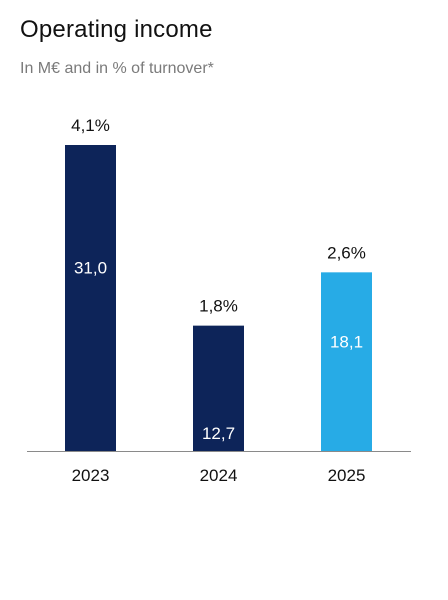 Image resolution: width=448 pixels, height=600 pixels. I want to click on bar-2023, so click(90, 298).